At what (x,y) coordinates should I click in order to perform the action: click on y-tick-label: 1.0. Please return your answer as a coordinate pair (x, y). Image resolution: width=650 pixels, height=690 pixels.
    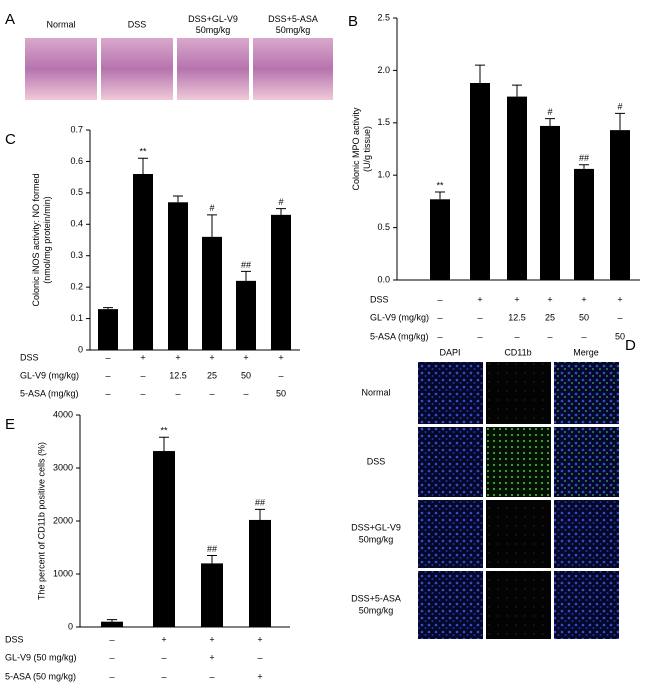
    Looking at the image, I should click on (383, 175).